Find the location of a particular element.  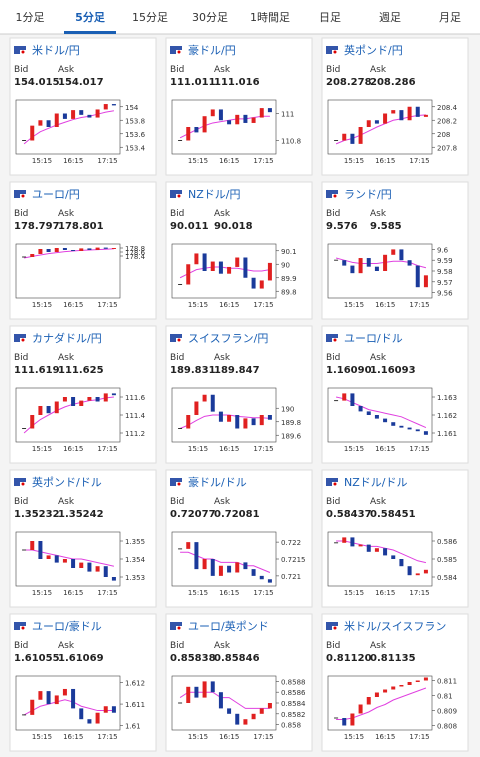

pair-title: 豪ドル/円 is located at coordinates (212, 50).